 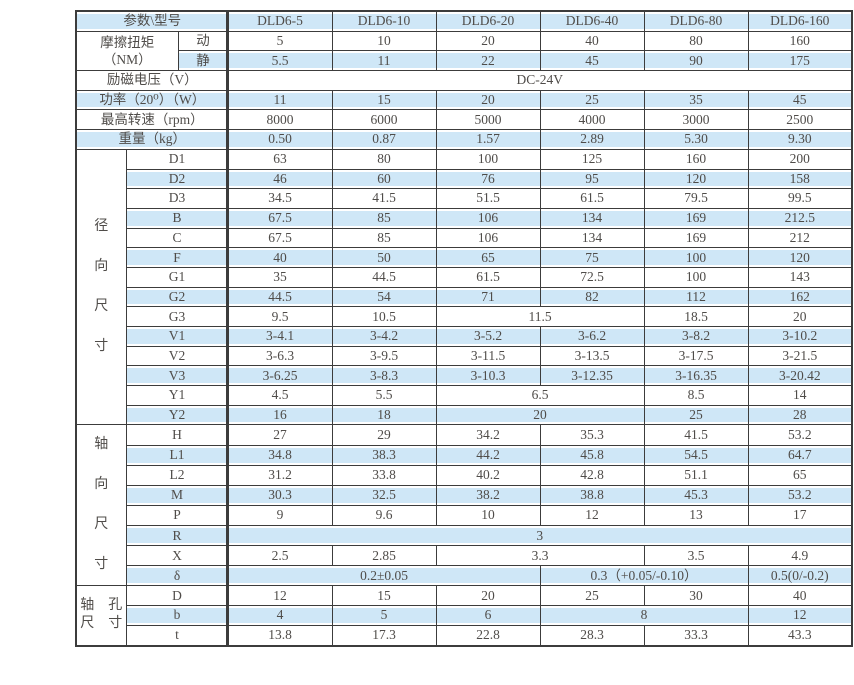 I want to click on value-cell: 42.8, so click(x=592, y=475).